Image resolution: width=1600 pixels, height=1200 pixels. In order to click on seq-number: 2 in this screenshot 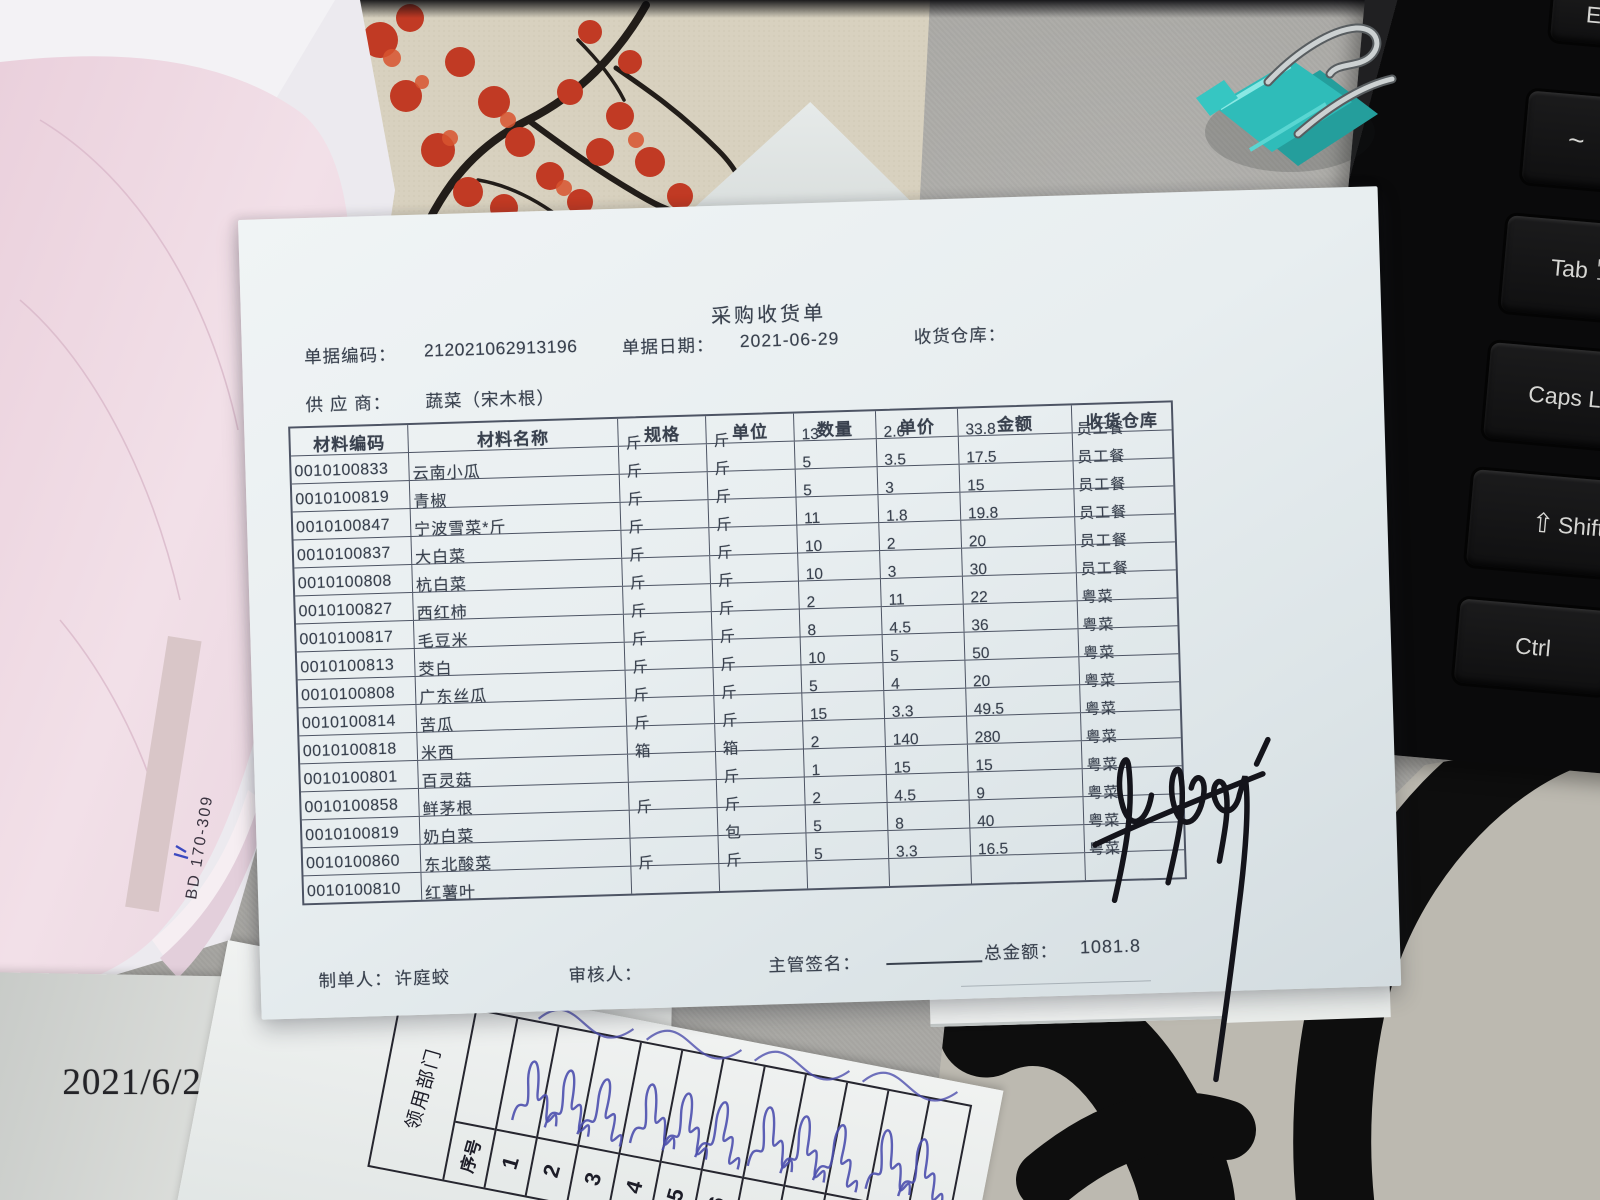, I will do `click(551, 1171)`.